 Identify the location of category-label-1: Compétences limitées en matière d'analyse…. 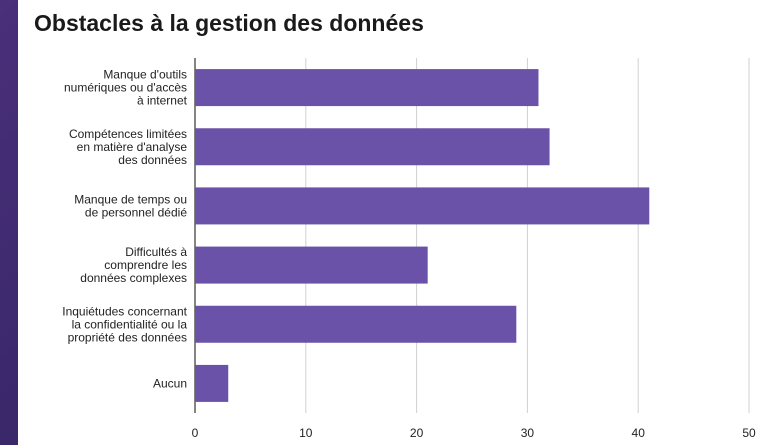
(128, 147).